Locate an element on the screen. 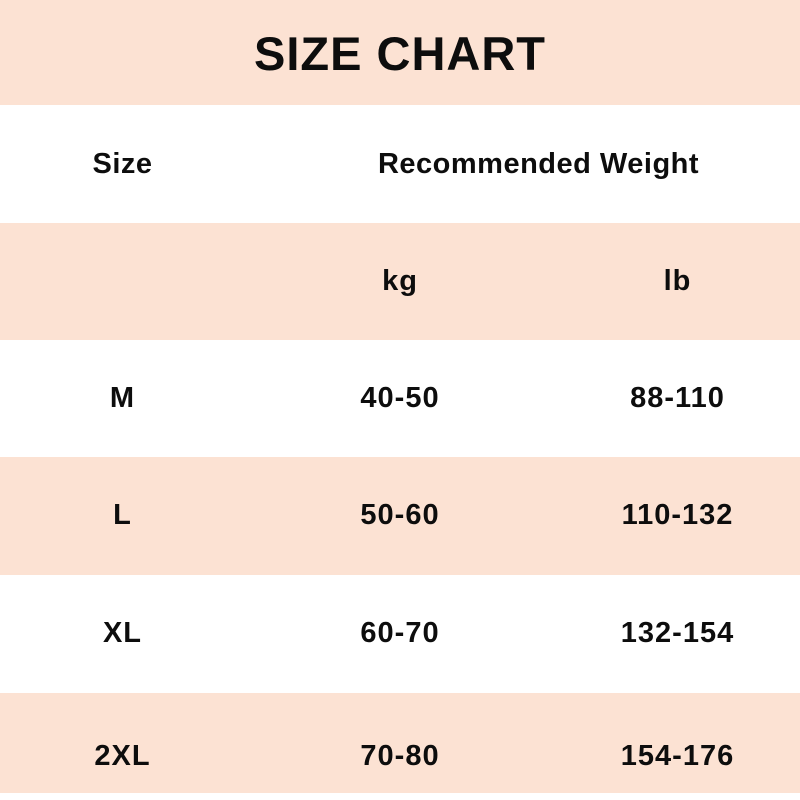 This screenshot has width=800, height=800. lb-cell: 88-110 is located at coordinates (677, 397).